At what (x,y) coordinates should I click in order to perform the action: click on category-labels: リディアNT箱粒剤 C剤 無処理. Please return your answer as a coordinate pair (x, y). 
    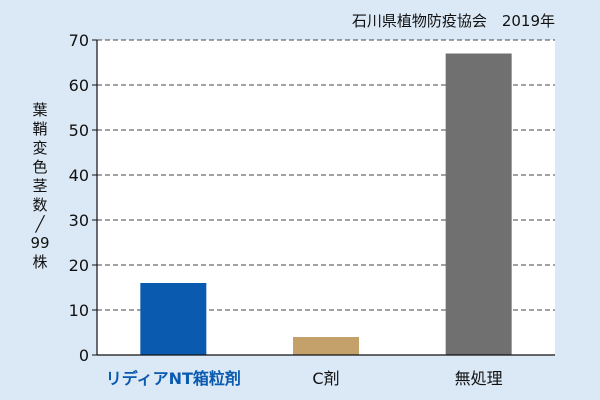
    Looking at the image, I should click on (304, 378).